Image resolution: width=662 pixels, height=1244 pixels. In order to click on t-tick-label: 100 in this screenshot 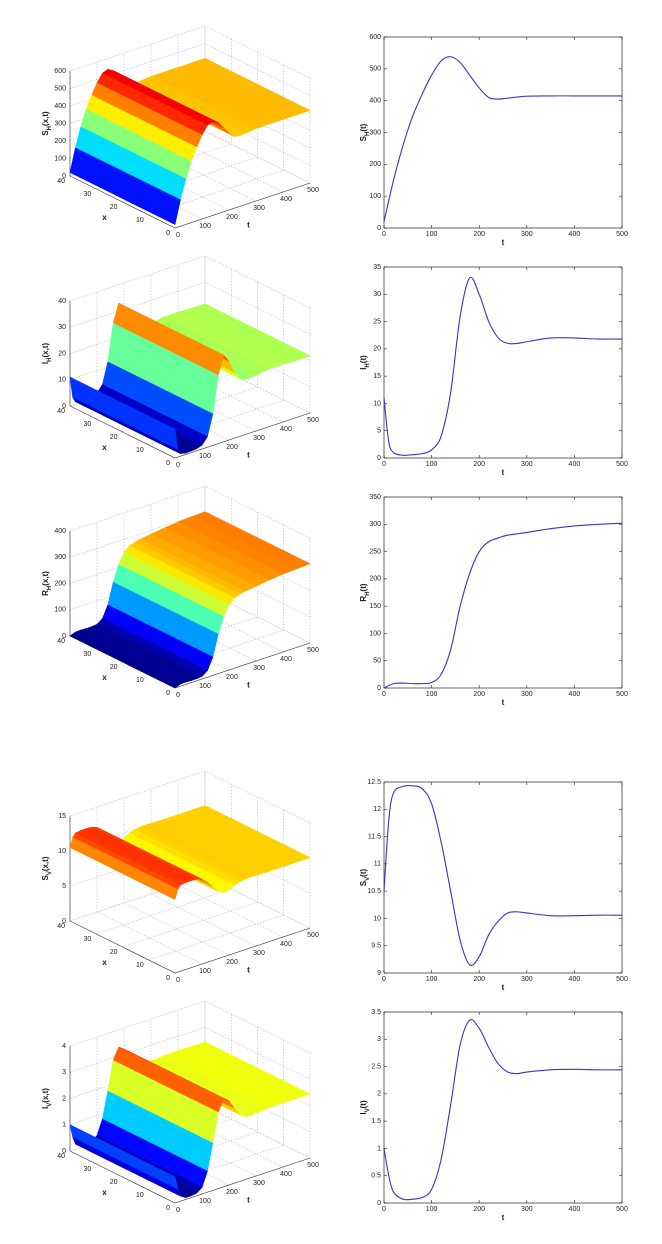, I will do `click(205, 456)`.